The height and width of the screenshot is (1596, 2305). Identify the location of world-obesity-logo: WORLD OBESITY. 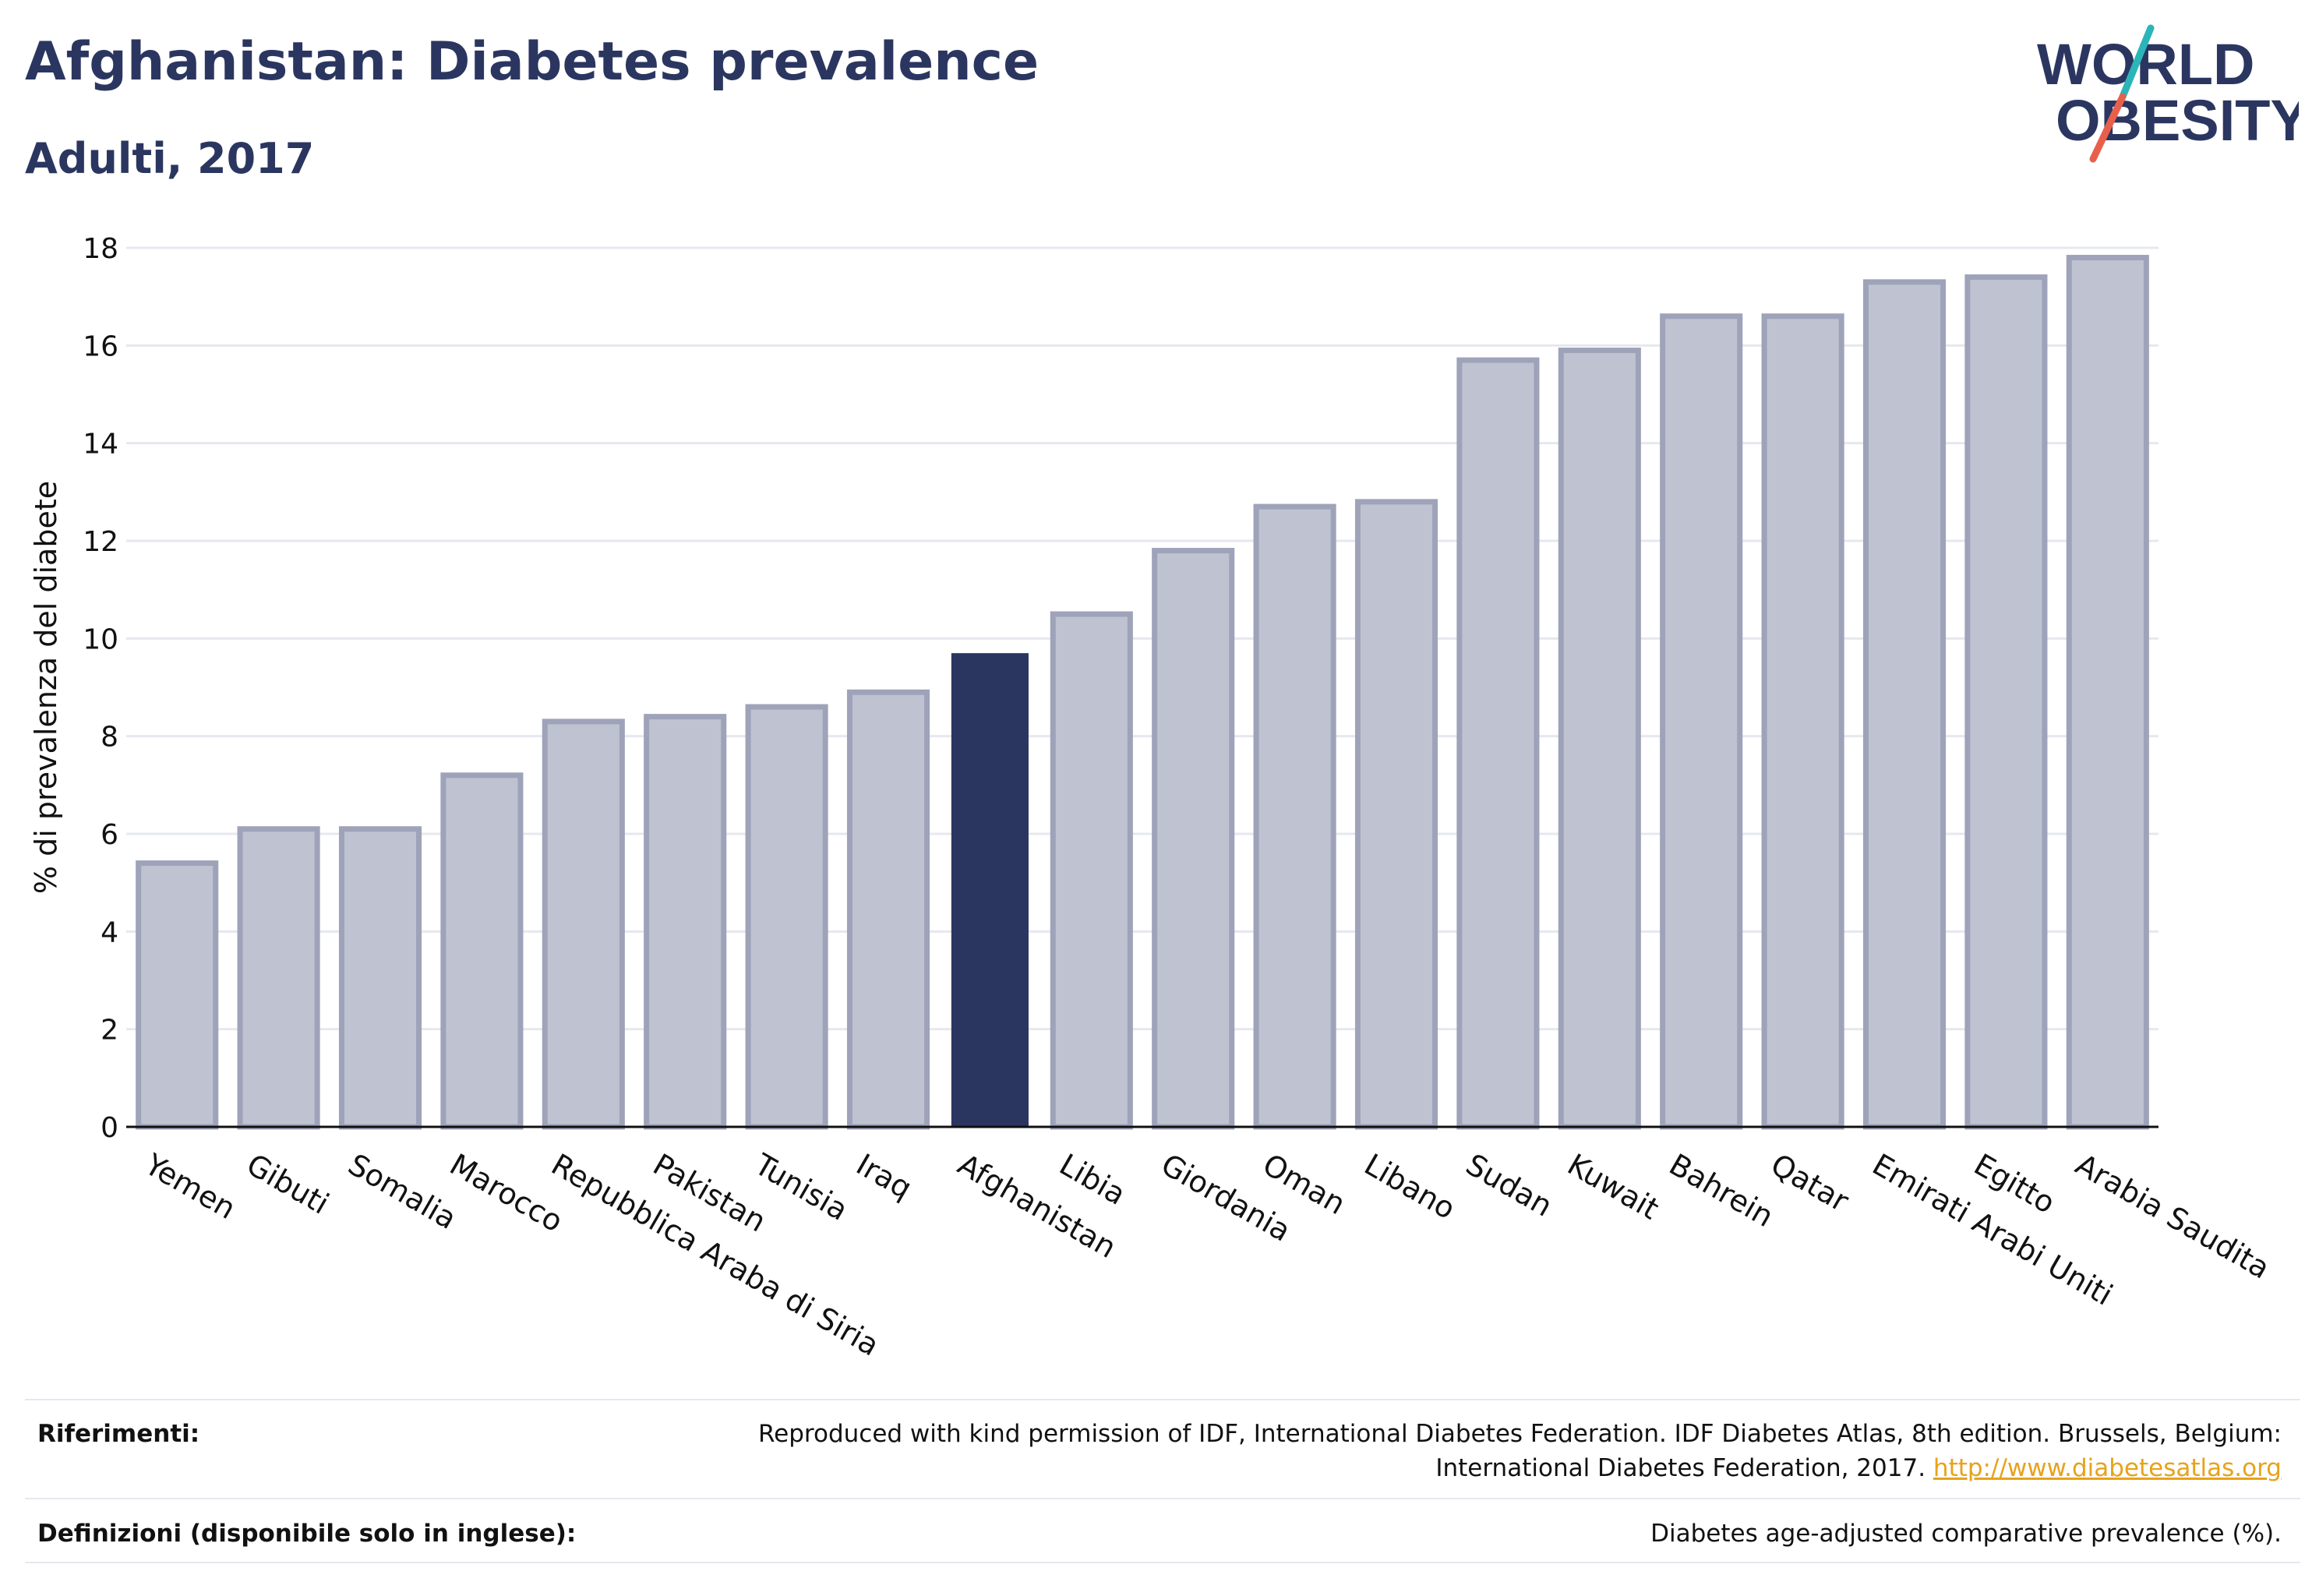
(2166, 94).